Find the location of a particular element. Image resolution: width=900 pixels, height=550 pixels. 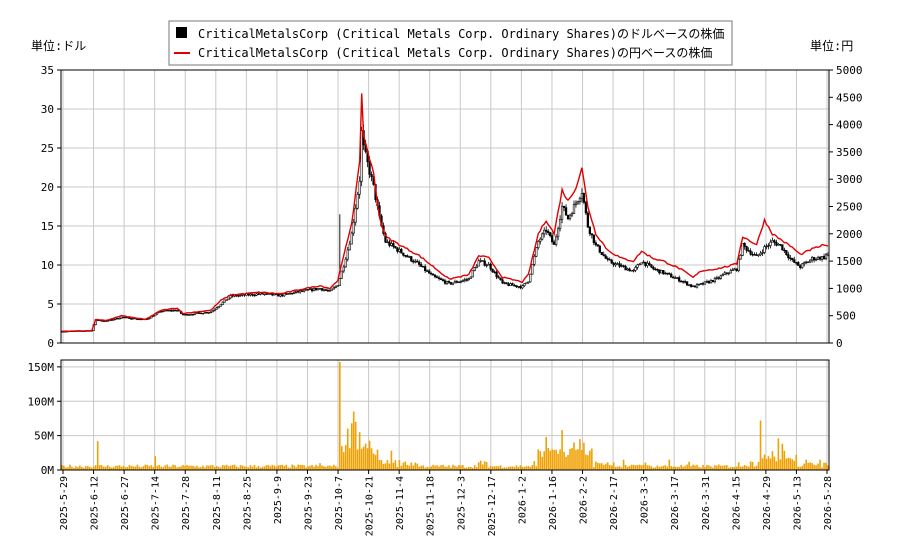

right-tick-label: 2000 is located at coordinates (849, 234).